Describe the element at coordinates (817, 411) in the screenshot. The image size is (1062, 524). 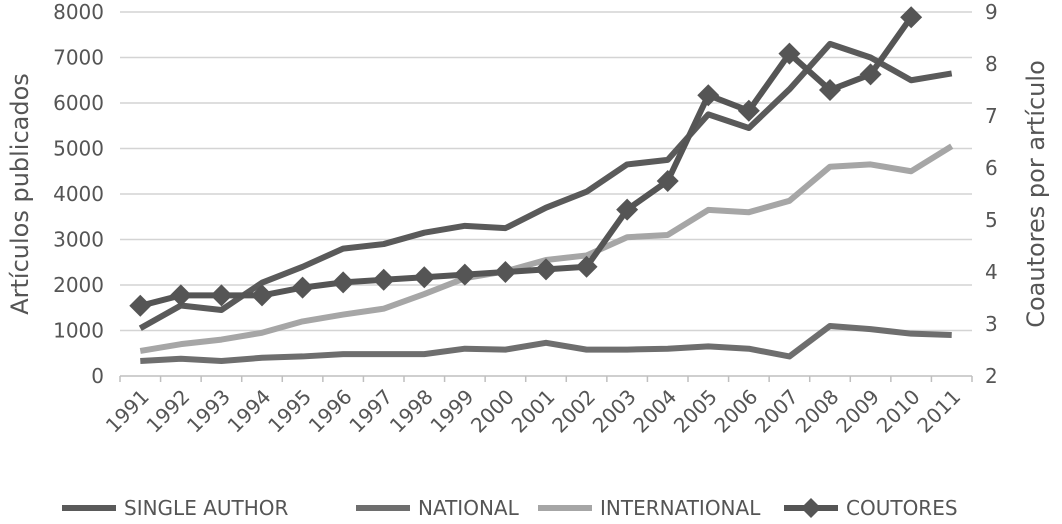
I see `x-tick-label: 2008` at that location.